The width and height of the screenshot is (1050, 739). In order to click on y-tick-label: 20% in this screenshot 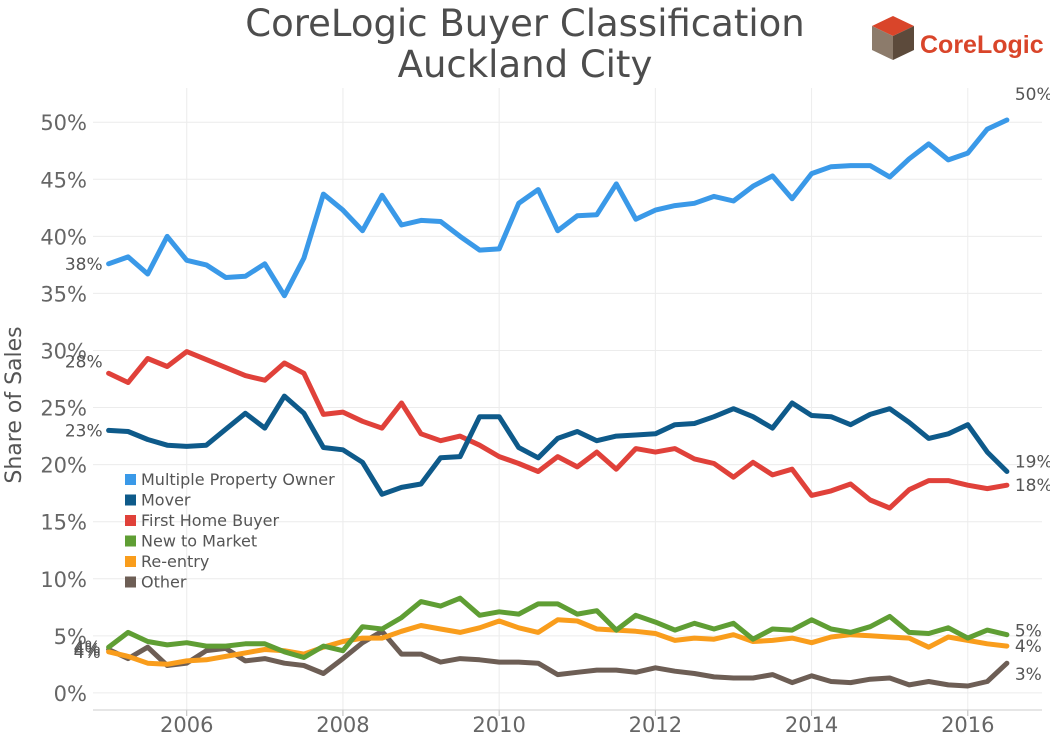, I will do `click(63, 466)`.